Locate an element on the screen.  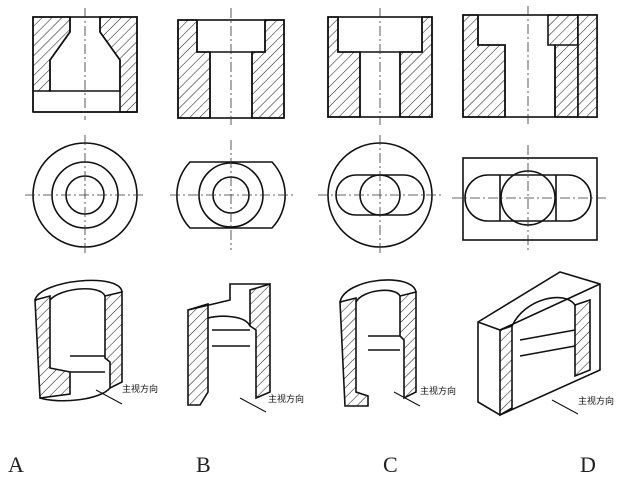
option-b-view-direction-label: 主视方向 is located at coordinates (286, 399).